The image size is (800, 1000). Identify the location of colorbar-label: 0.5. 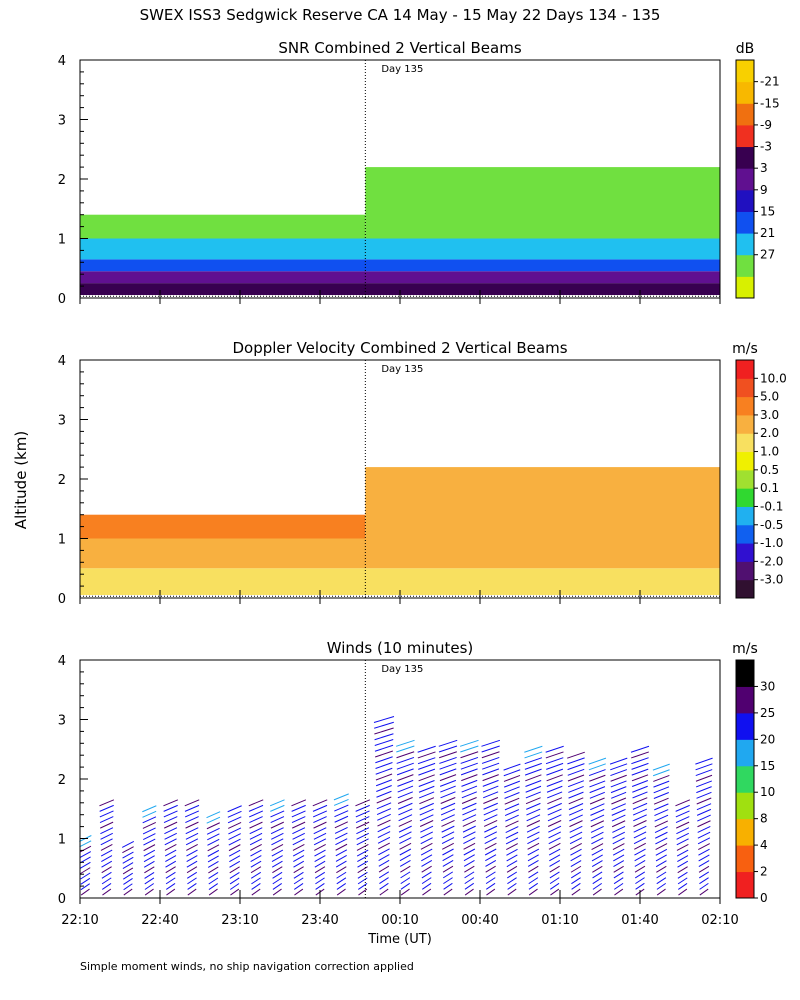
(769, 470).